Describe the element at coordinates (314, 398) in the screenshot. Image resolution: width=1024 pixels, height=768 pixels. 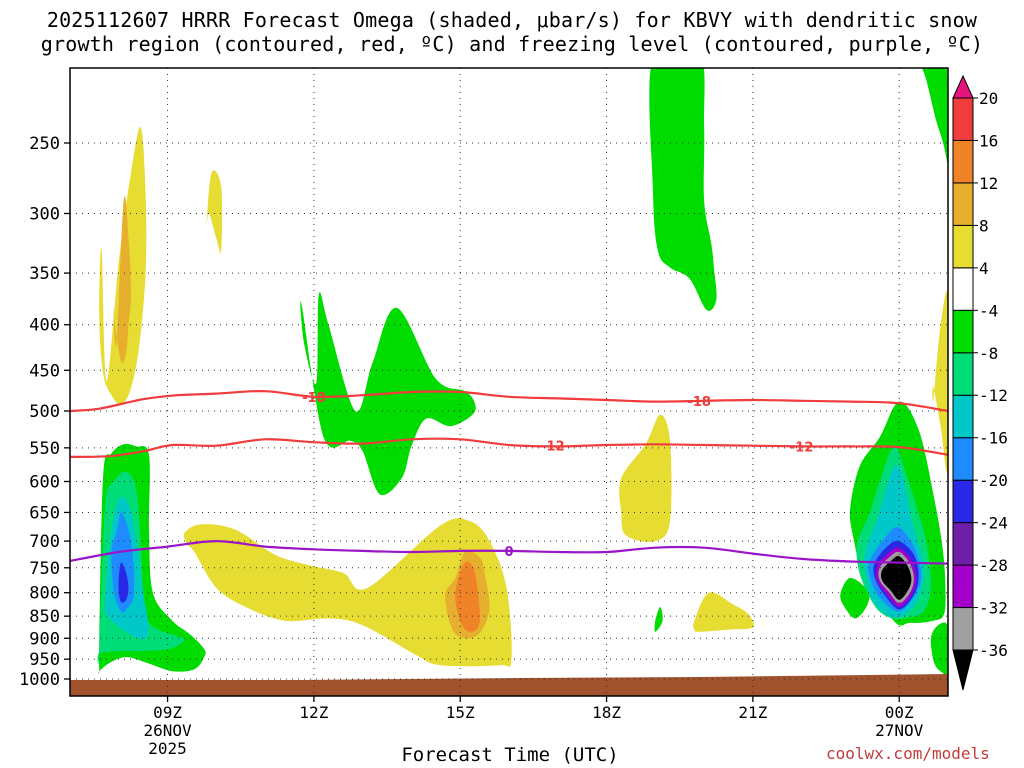
I see `contour-label-0-0: -18` at that location.